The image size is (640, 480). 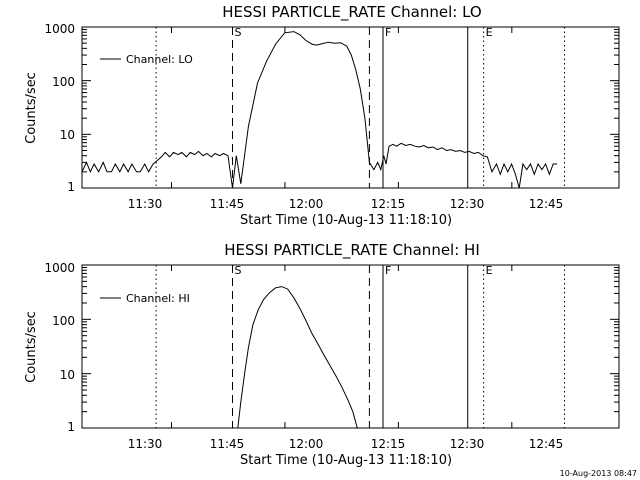 I want to click on legend: Channel: HI, so click(x=145, y=298).